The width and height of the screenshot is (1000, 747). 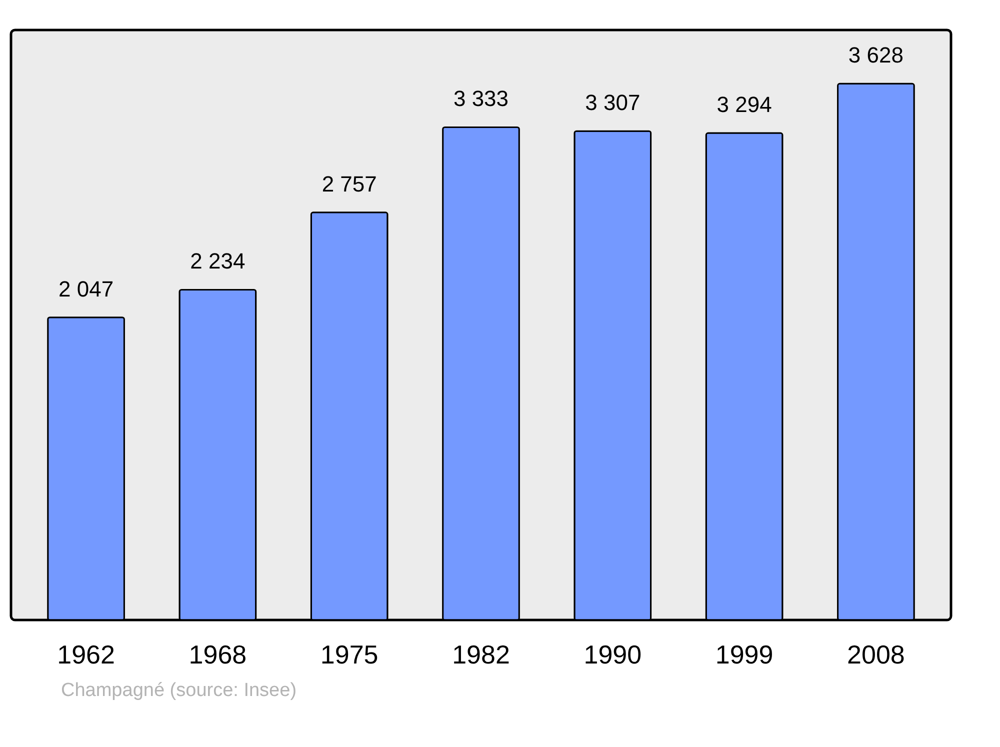 What do you see at coordinates (217, 655) in the screenshot?
I see `x-tick-label: 1968` at bounding box center [217, 655].